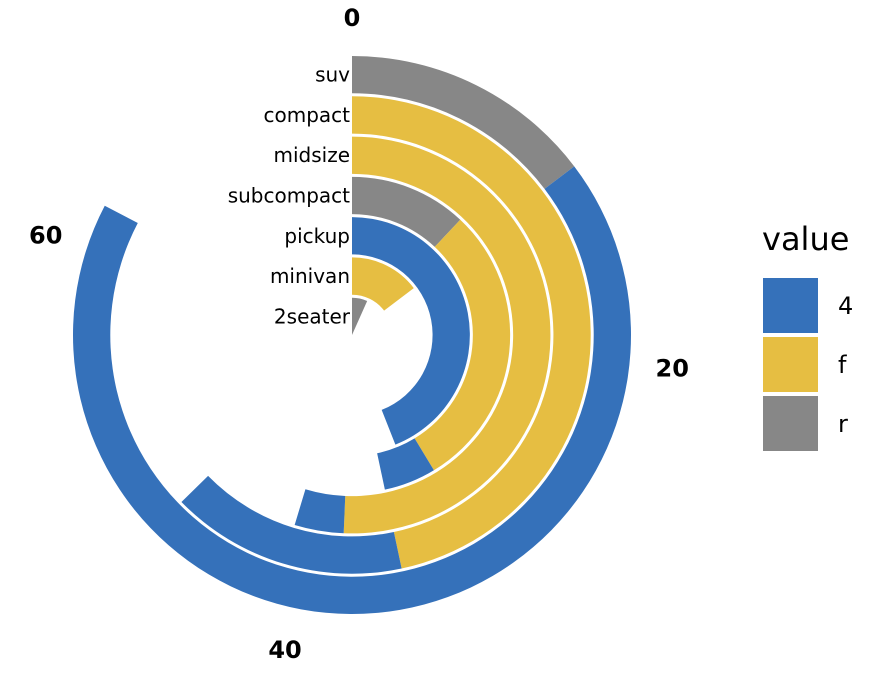 The width and height of the screenshot is (896, 674). I want to click on bar-minivan-f, so click(383, 284).